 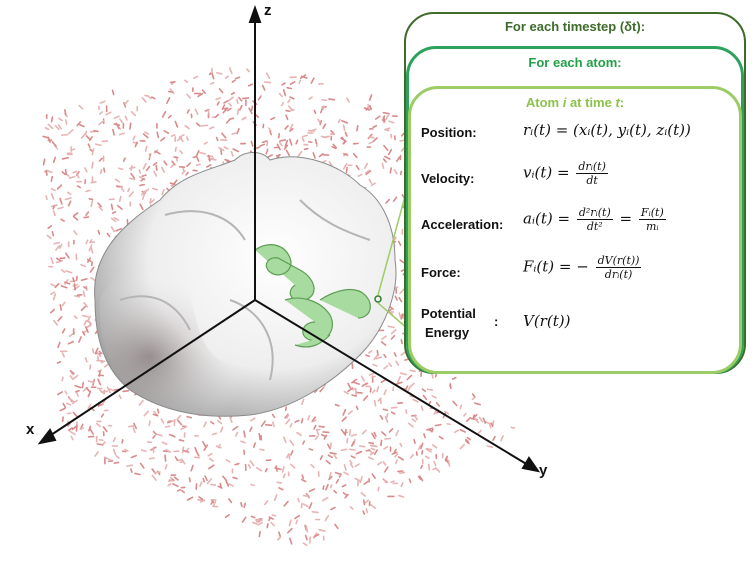 What do you see at coordinates (268, 10) in the screenshot?
I see `z-axis-label: z` at bounding box center [268, 10].